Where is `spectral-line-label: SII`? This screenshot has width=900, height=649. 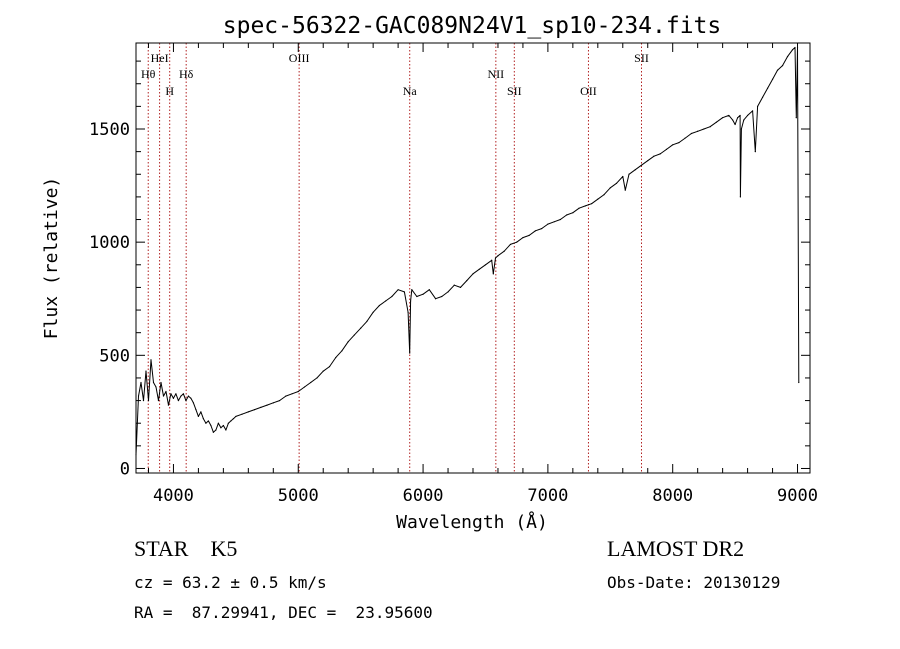 spectral-line-label: SII is located at coordinates (641, 58).